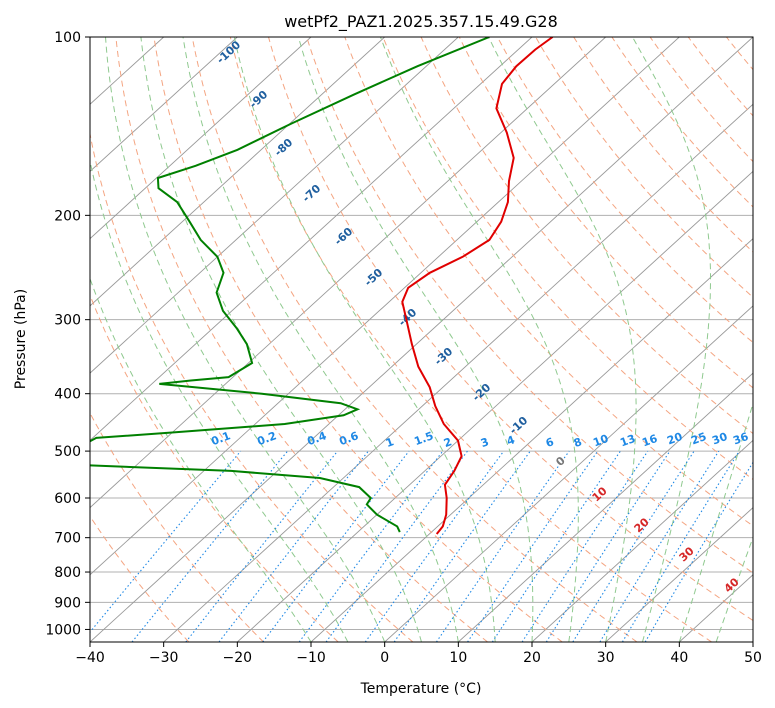 The height and width of the screenshot is (708, 775). What do you see at coordinates (384, 658) in the screenshot?
I see `x-tick-label: 0` at bounding box center [384, 658].